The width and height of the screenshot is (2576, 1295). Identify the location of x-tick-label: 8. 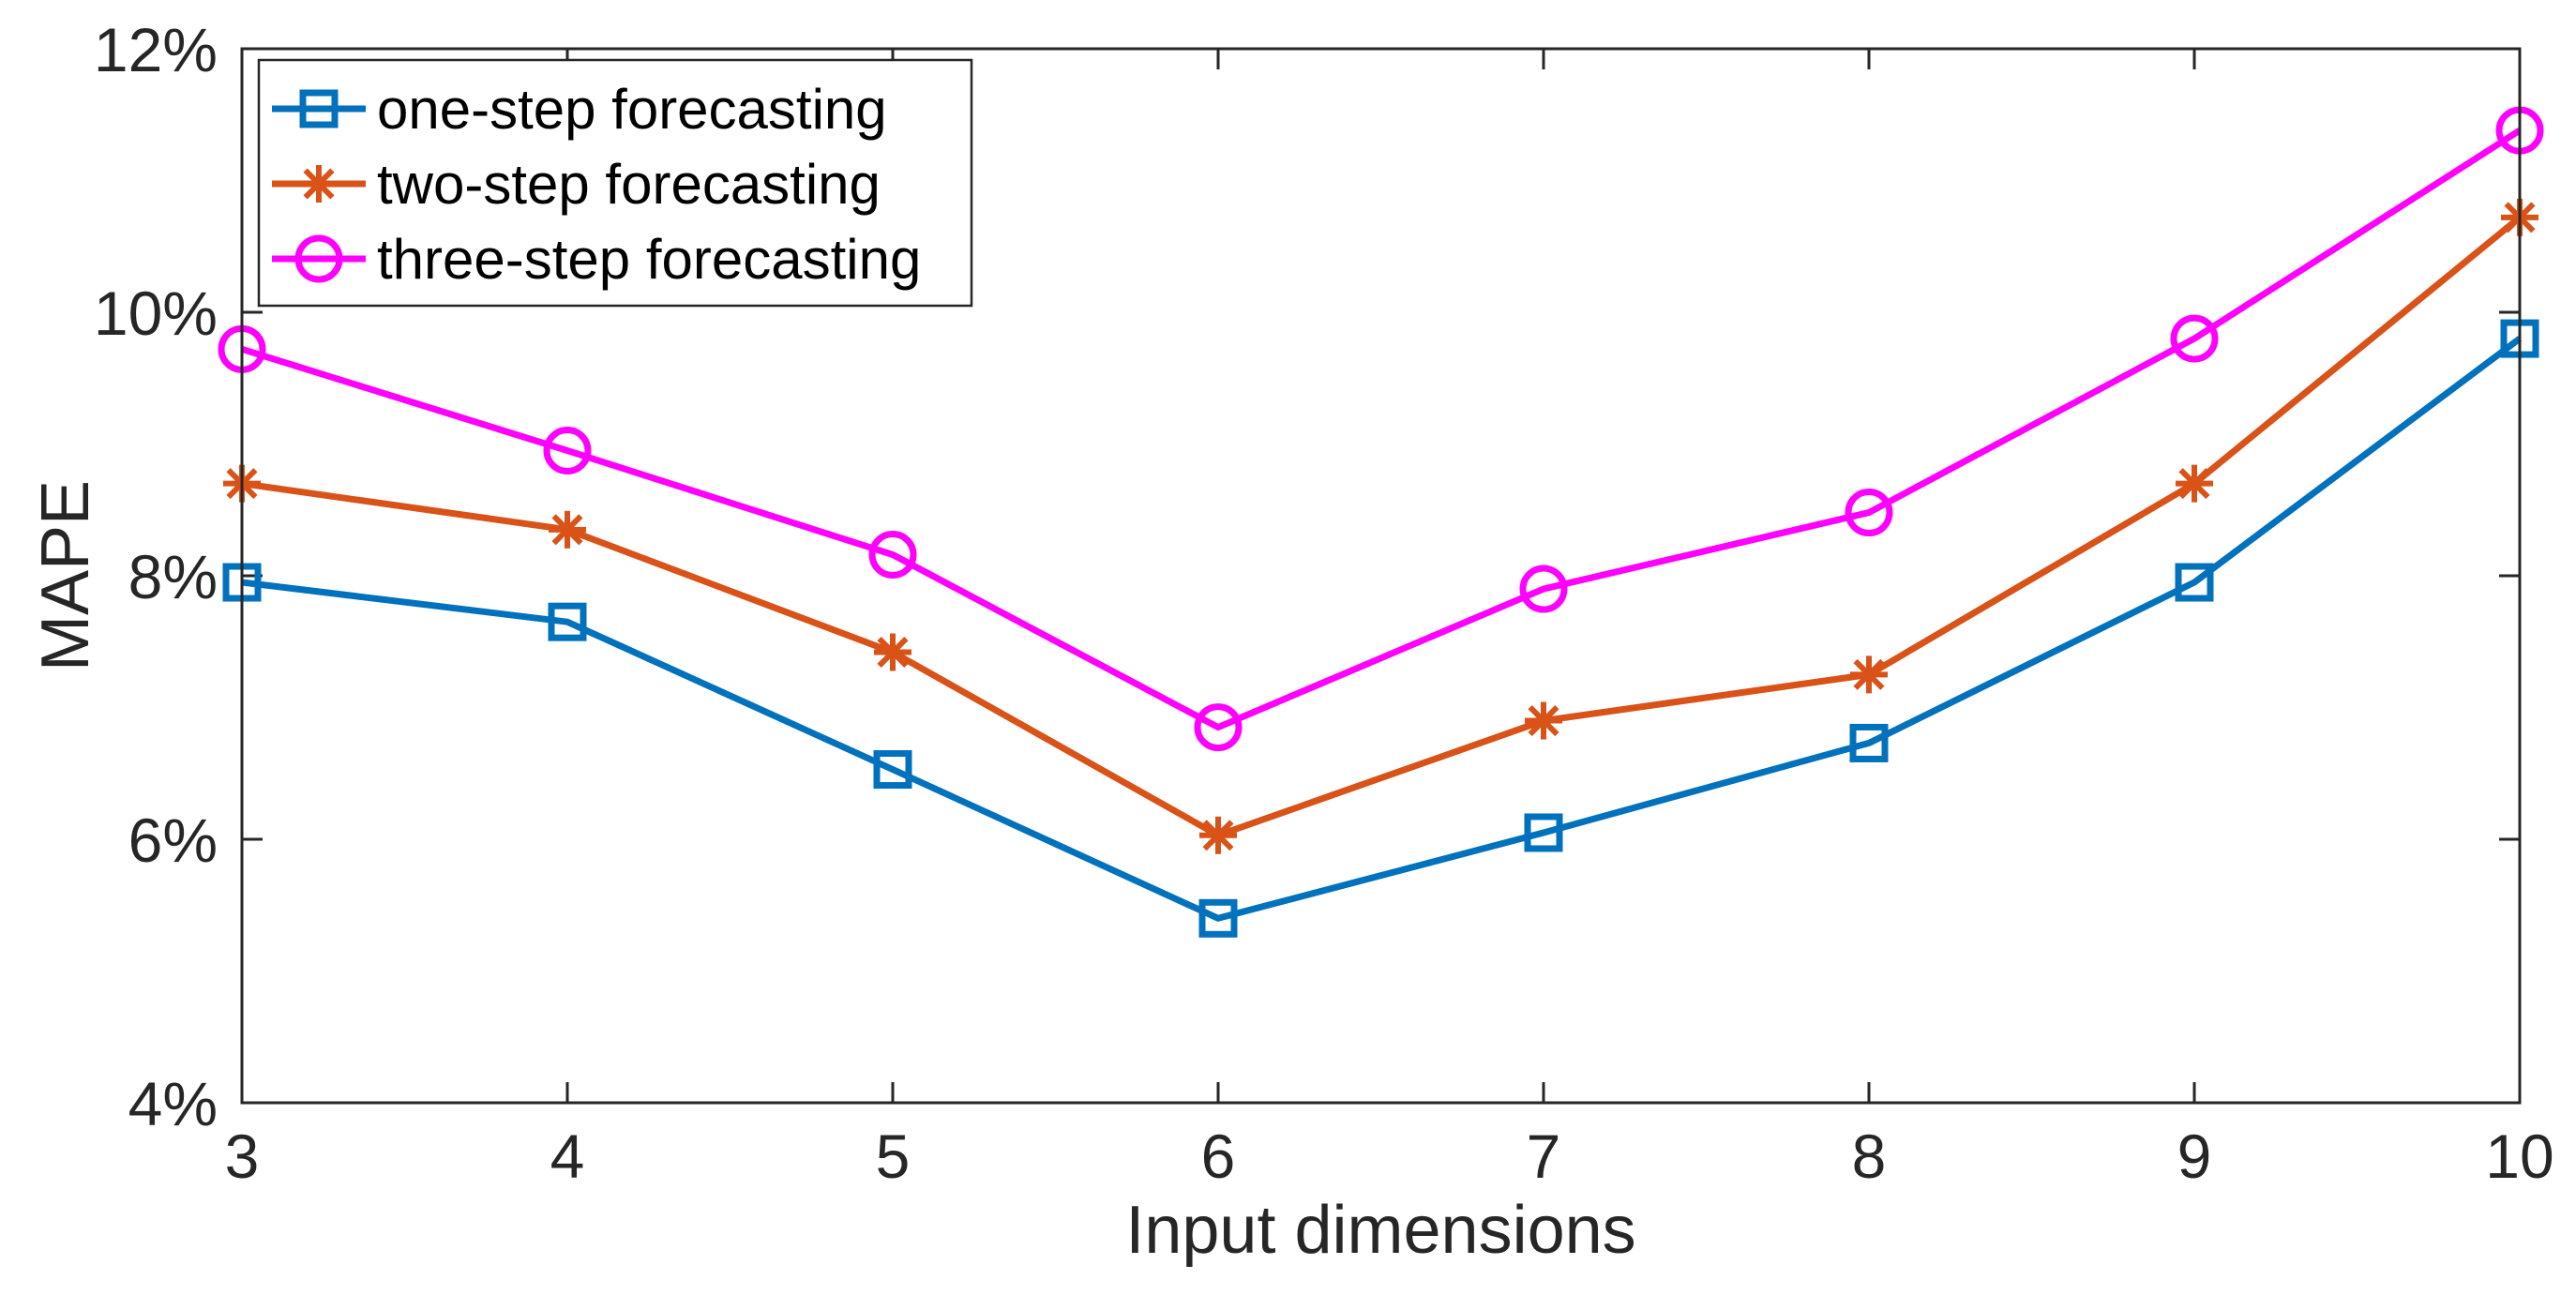
(1869, 1156).